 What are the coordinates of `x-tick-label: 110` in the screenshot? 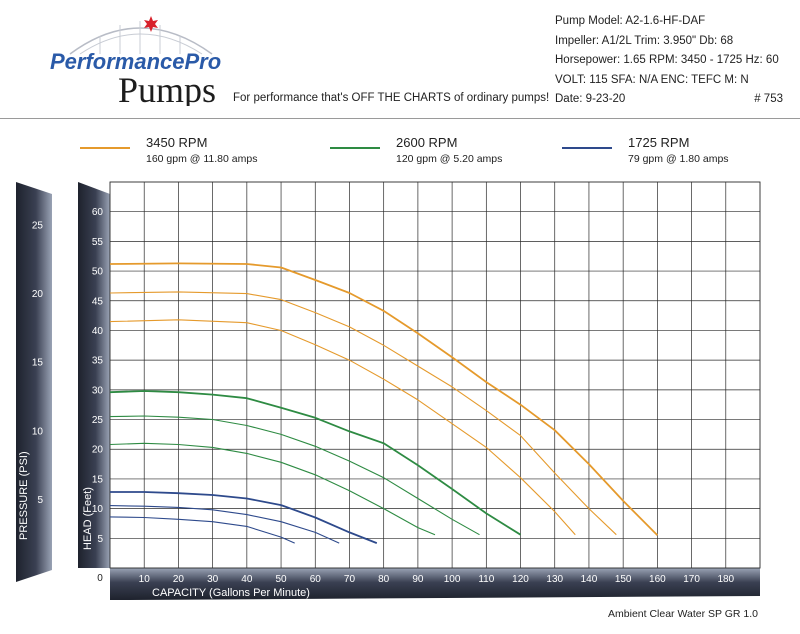 It's located at (486, 579).